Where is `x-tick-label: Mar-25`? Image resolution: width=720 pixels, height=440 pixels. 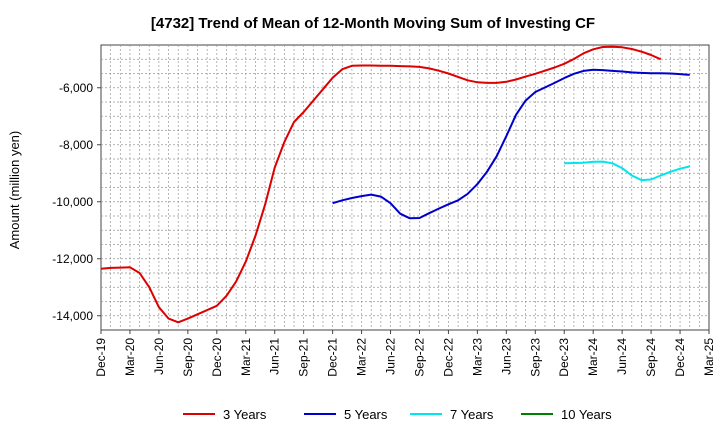 x-tick-label: Mar-25 is located at coordinates (709, 357).